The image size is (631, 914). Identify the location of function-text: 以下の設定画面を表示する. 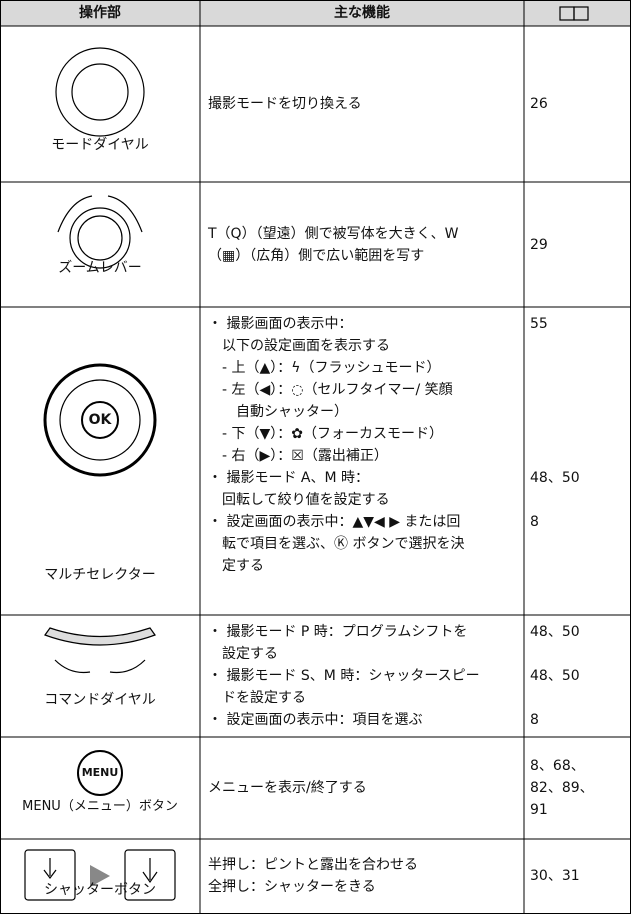
(299, 346).